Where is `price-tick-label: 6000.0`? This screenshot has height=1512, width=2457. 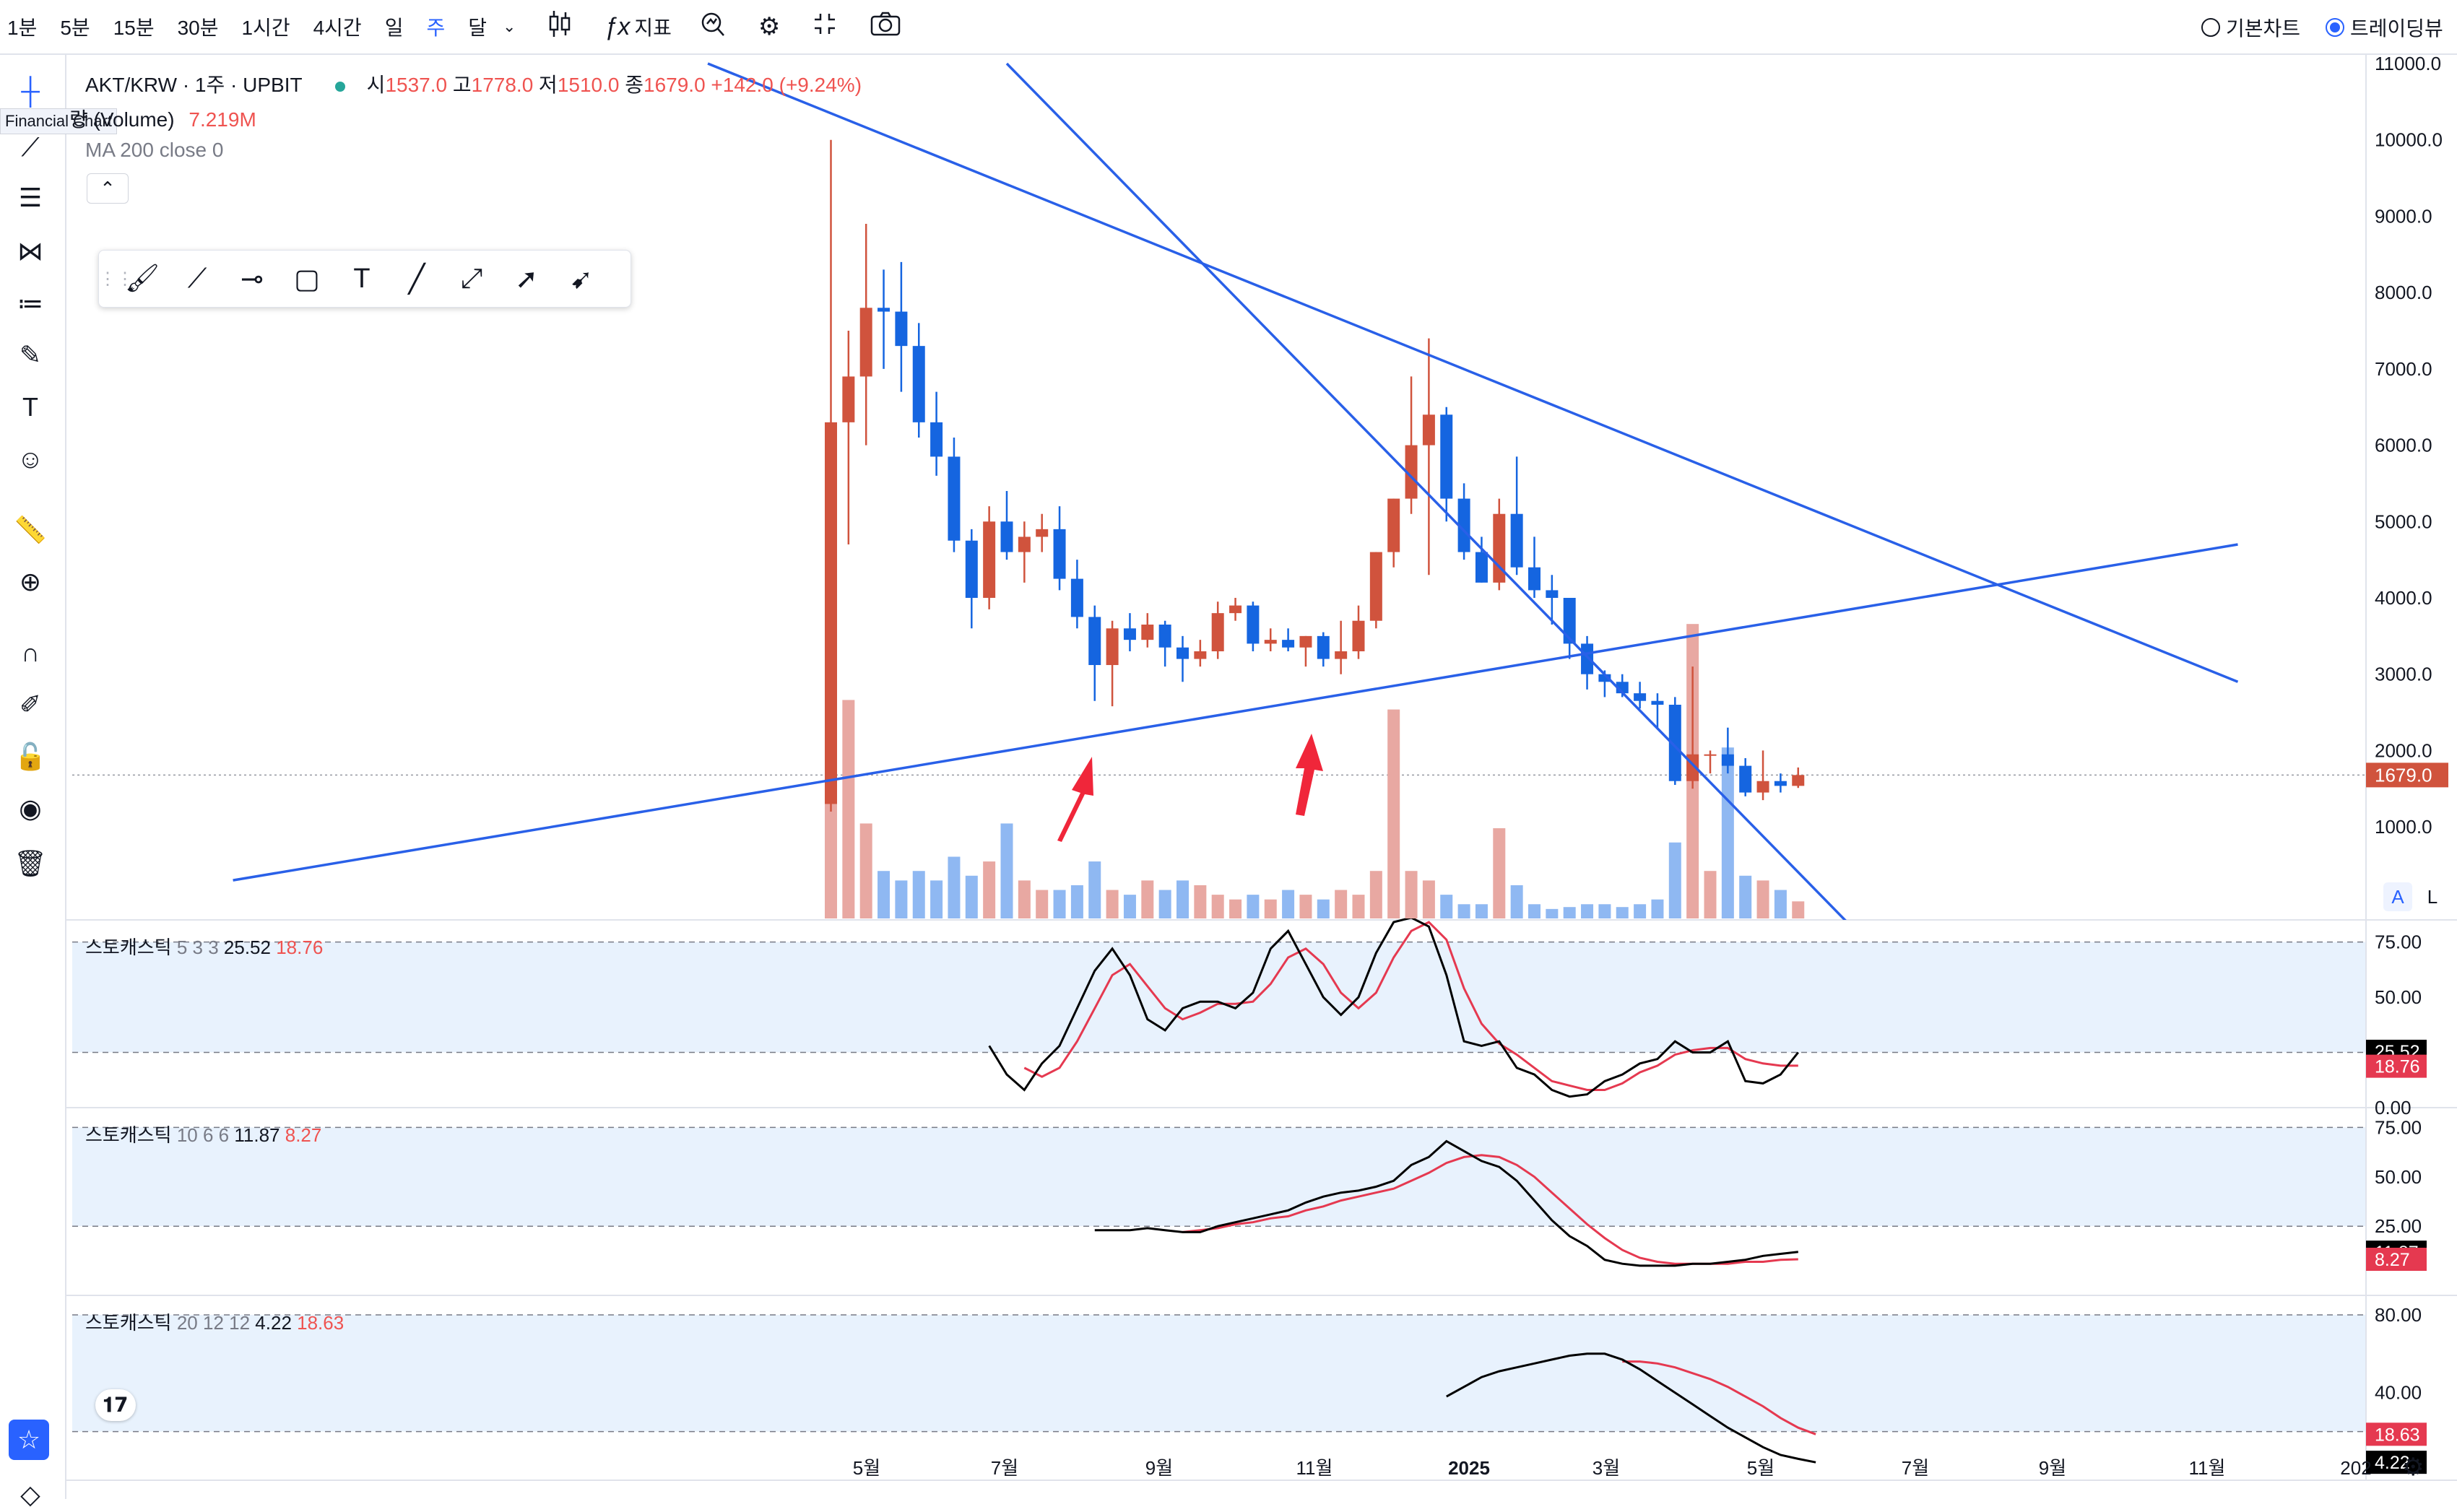 price-tick-label: 6000.0 is located at coordinates (2403, 445).